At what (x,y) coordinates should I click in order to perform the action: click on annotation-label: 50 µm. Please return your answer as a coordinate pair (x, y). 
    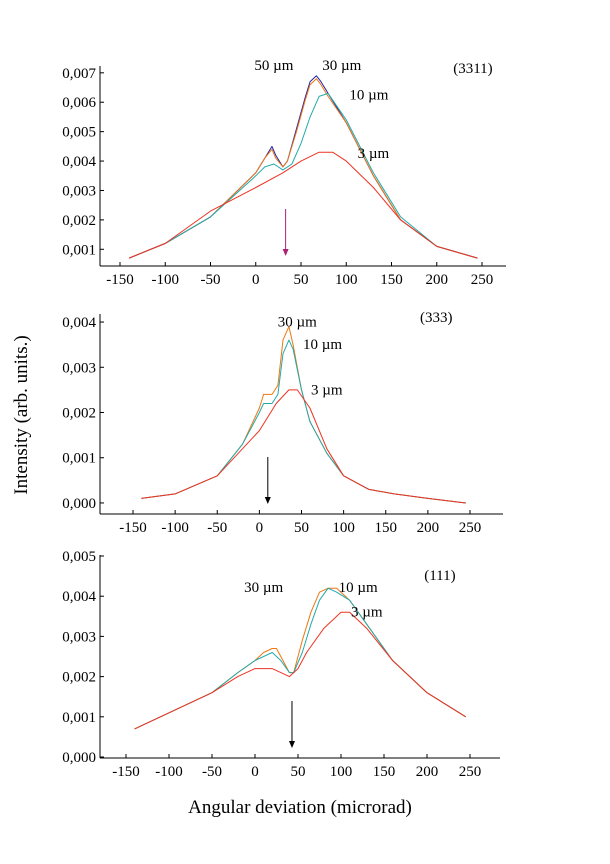
    Looking at the image, I should click on (273, 66).